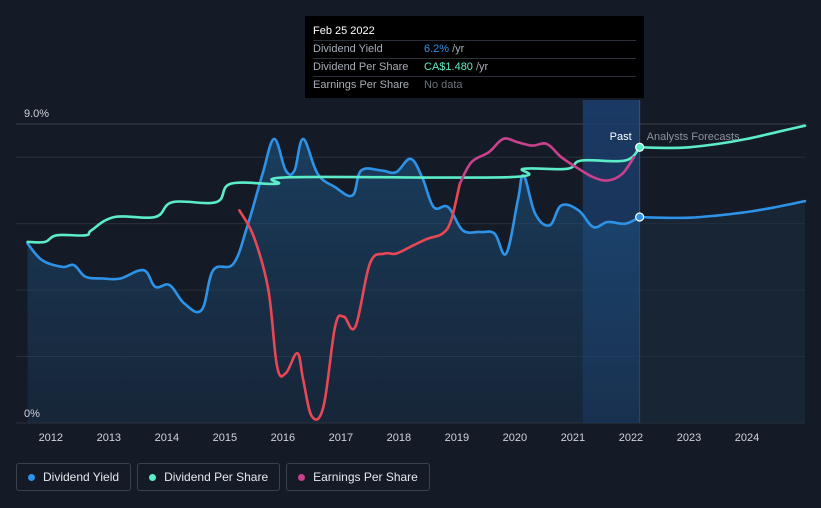  I want to click on x-tick-label: 2023, so click(689, 438).